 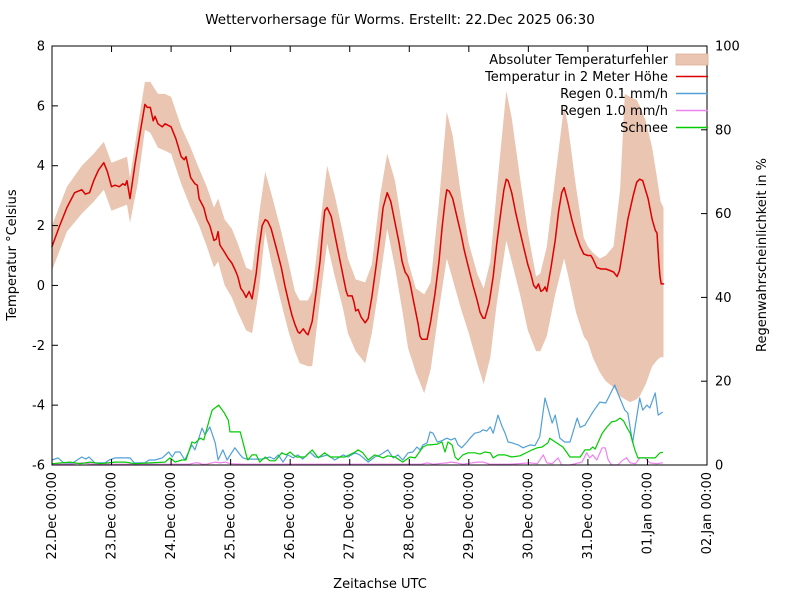 What do you see at coordinates (692, 59) in the screenshot?
I see `legend-band-swatch` at bounding box center [692, 59].